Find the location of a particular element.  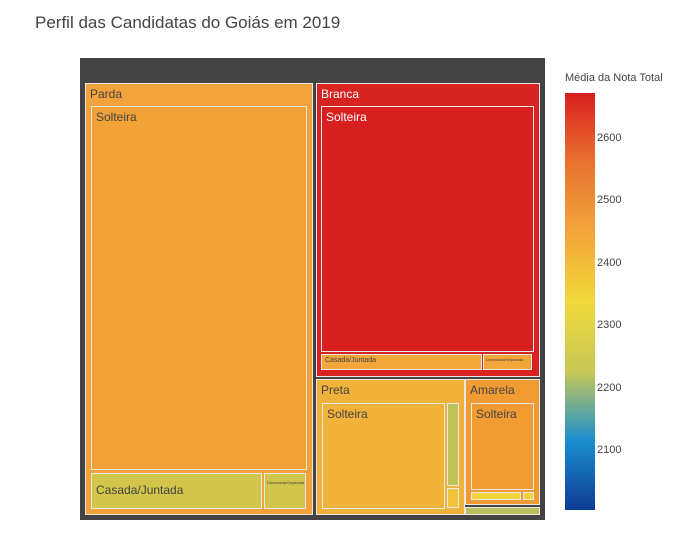

tile-other-sub is located at coordinates (502, 511).